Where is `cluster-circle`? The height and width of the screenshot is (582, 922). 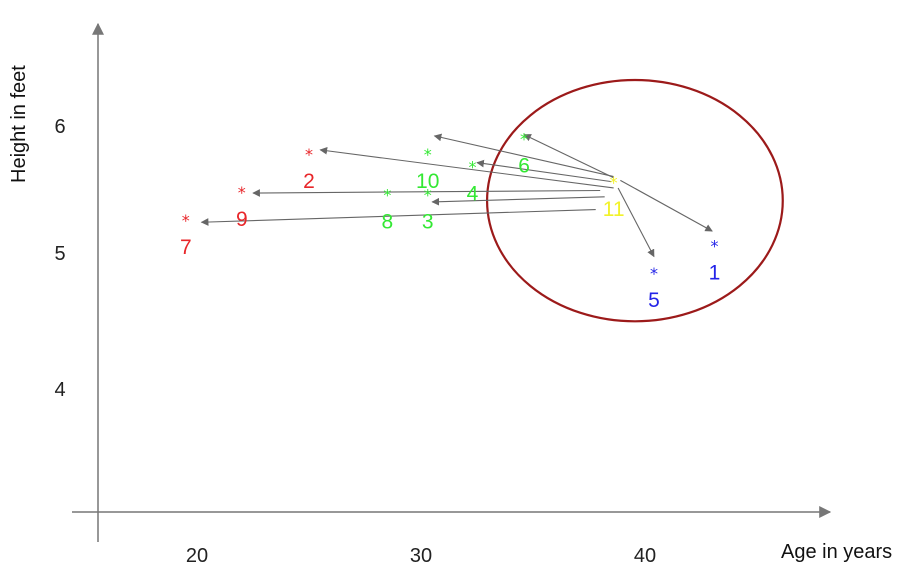 cluster-circle is located at coordinates (634, 200).